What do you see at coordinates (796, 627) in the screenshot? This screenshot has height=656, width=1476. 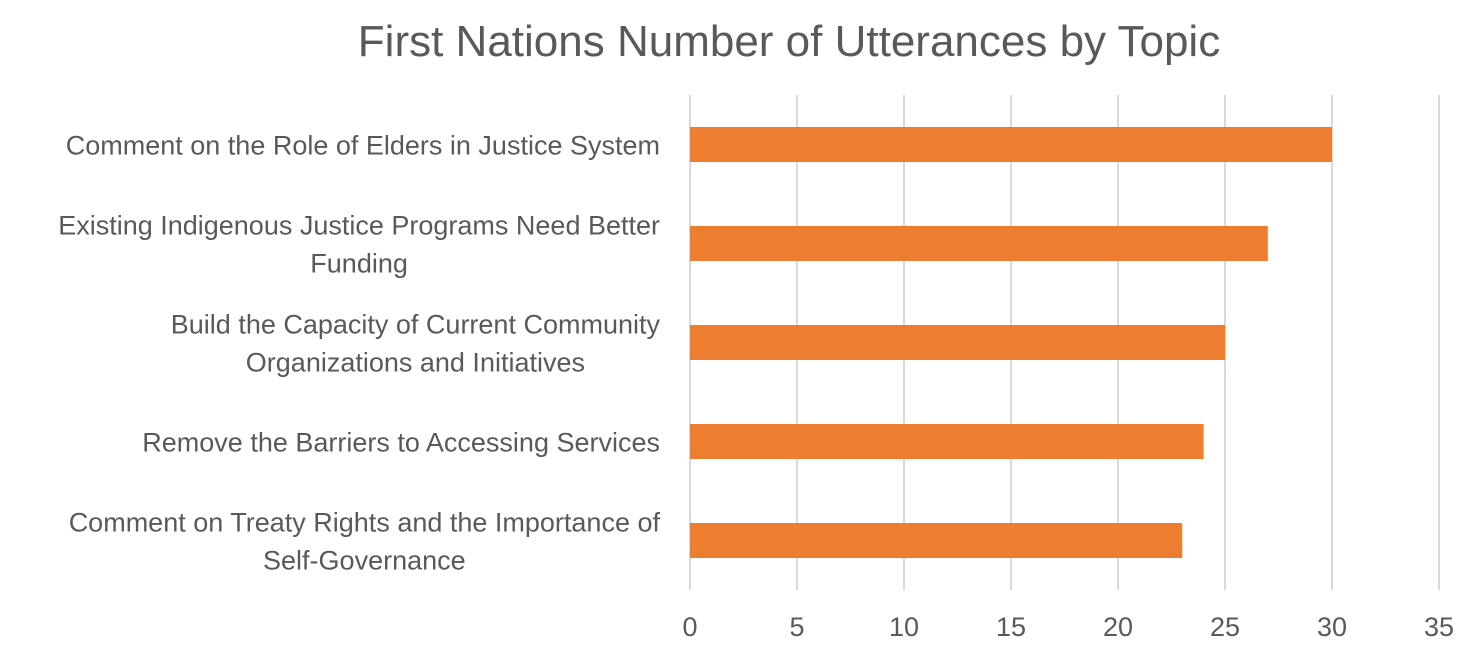 I see `x-tick-label-5: 5` at bounding box center [796, 627].